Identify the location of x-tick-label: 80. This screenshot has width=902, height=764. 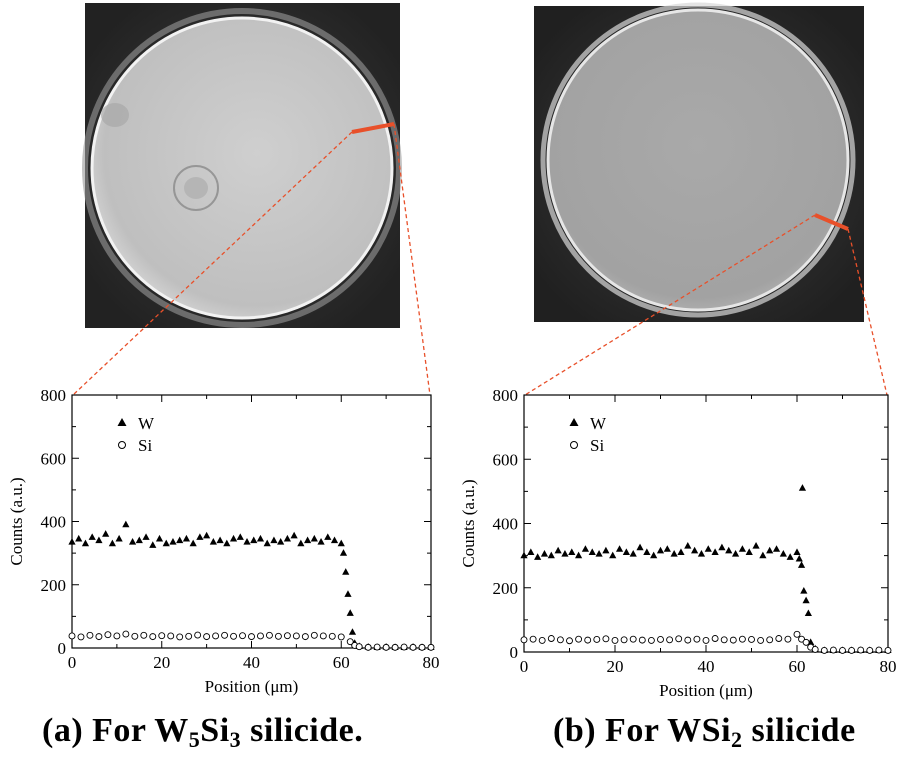
(431, 662).